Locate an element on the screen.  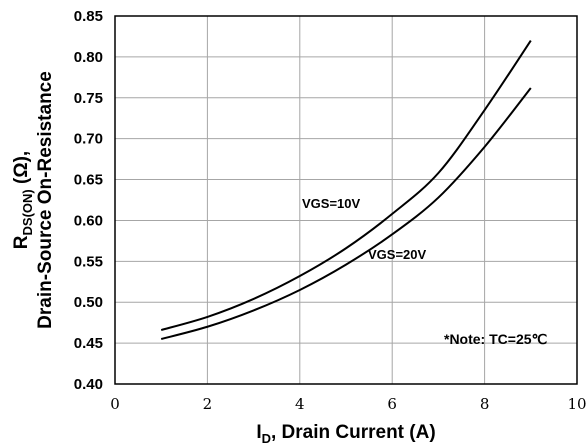
y-axis-title-line1: RDS(ON) (Ω), is located at coordinates (23, 200).